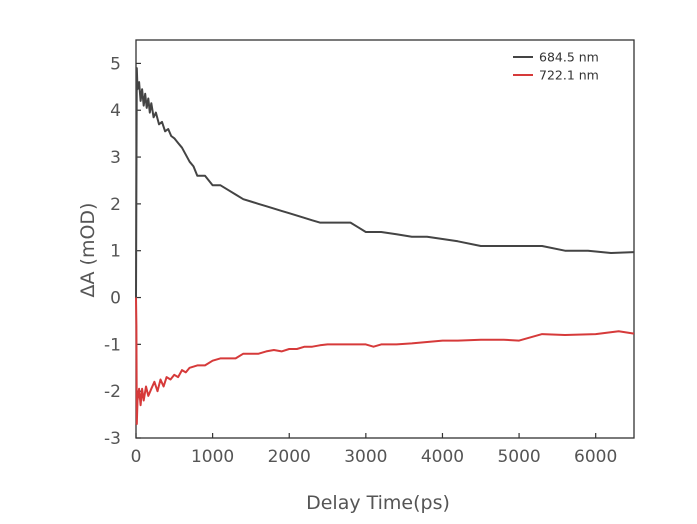  Describe the element at coordinates (378, 503) in the screenshot. I see `x-axis-label: Delay Time(ps)` at that location.